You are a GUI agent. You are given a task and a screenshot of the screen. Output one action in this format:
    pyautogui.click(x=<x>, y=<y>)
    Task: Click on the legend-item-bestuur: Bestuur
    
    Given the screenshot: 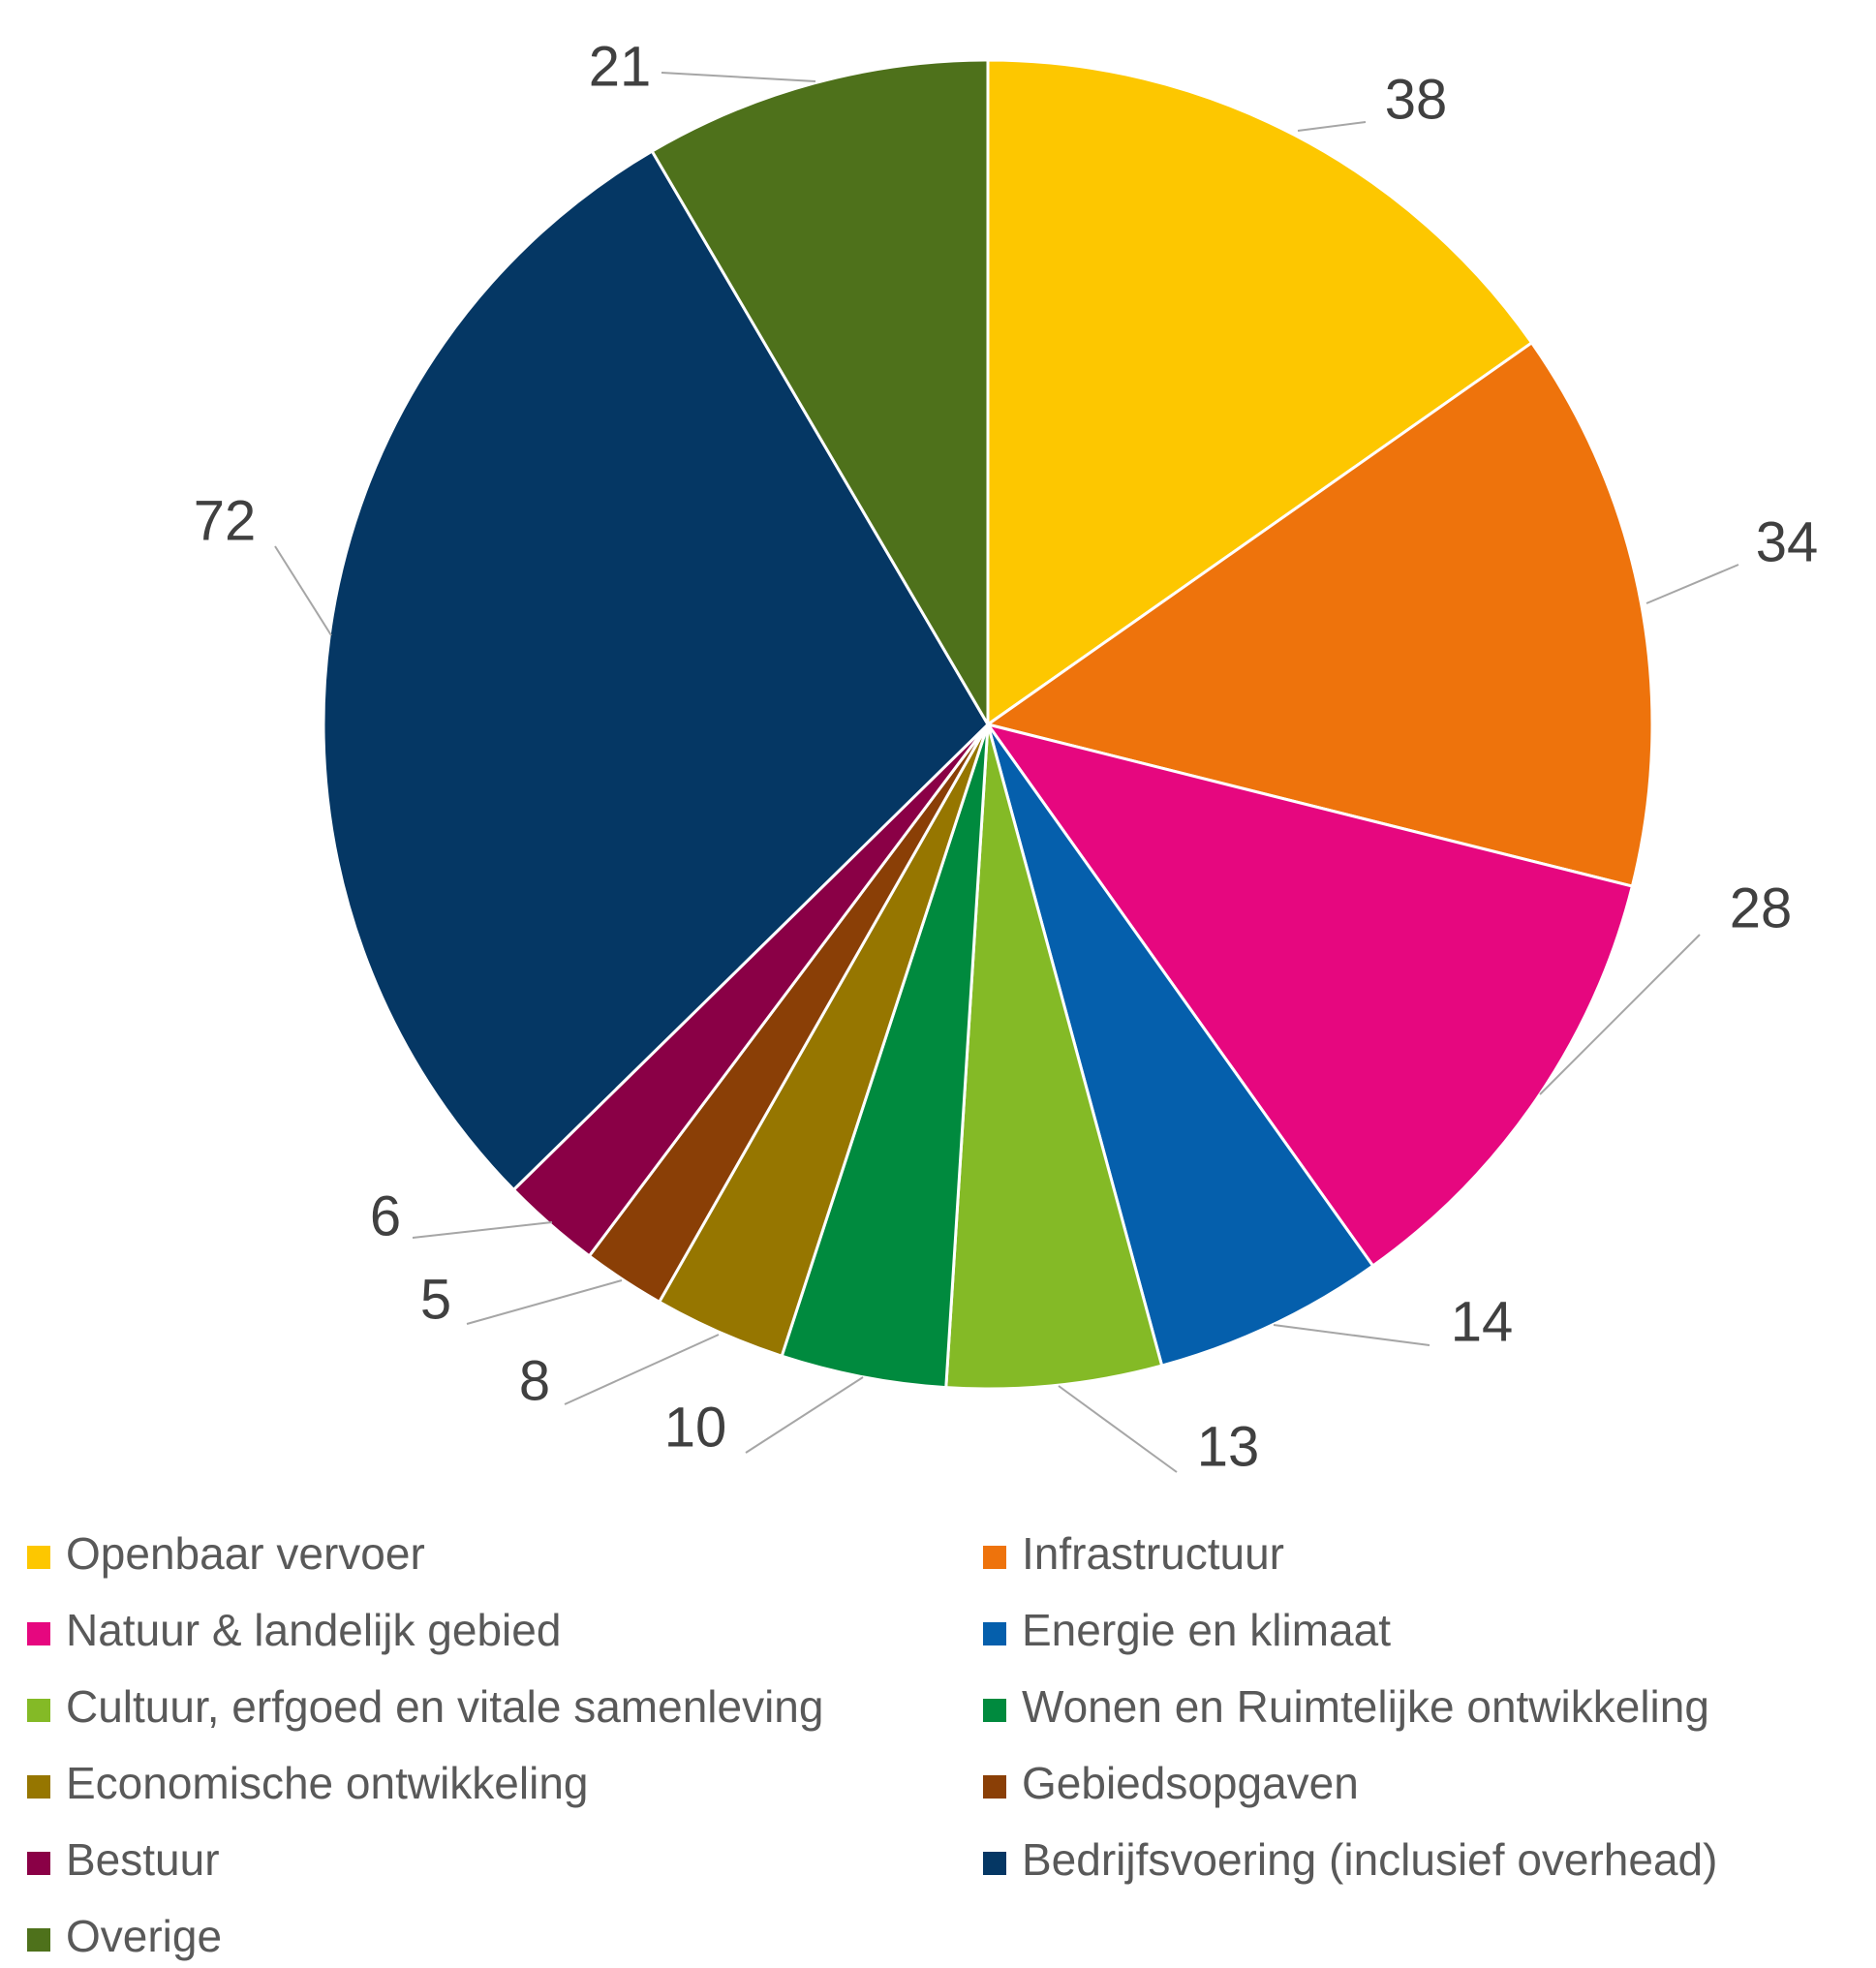 What is the action you would take?
    pyautogui.click(x=123, y=1859)
    